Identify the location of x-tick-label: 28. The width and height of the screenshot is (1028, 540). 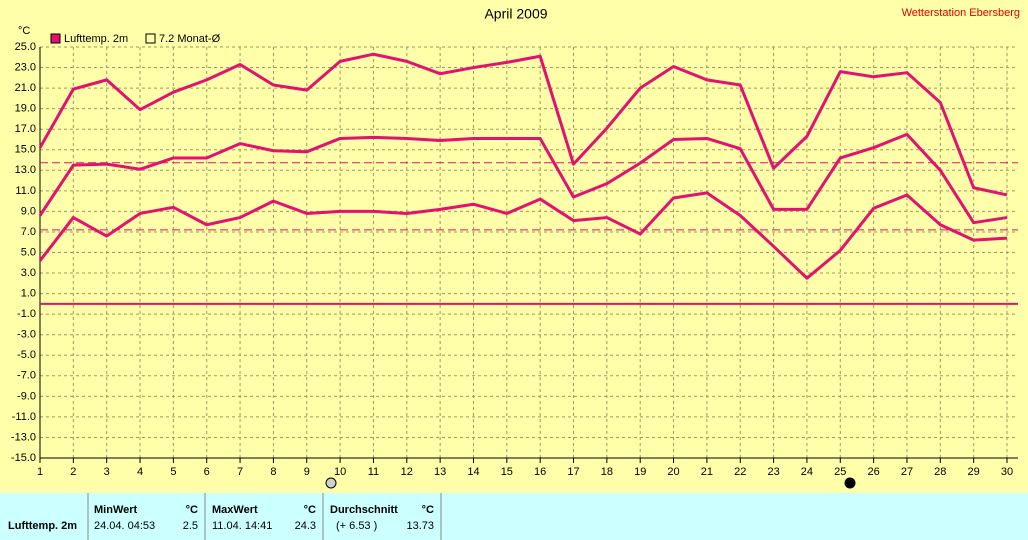
(940, 472).